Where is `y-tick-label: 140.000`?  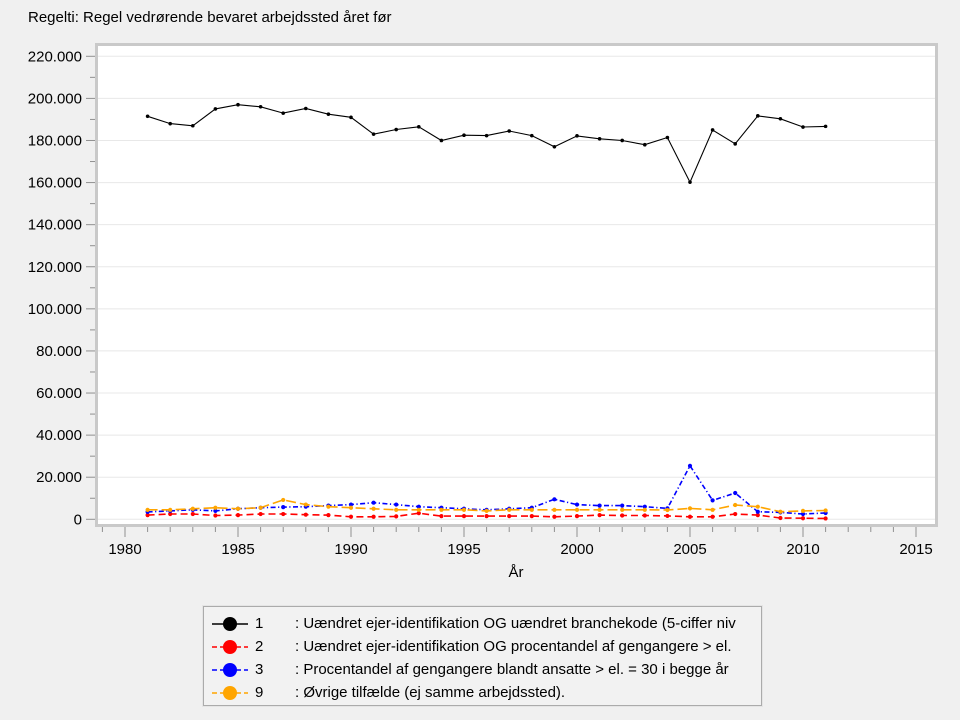 y-tick-label: 140.000 is located at coordinates (55, 225).